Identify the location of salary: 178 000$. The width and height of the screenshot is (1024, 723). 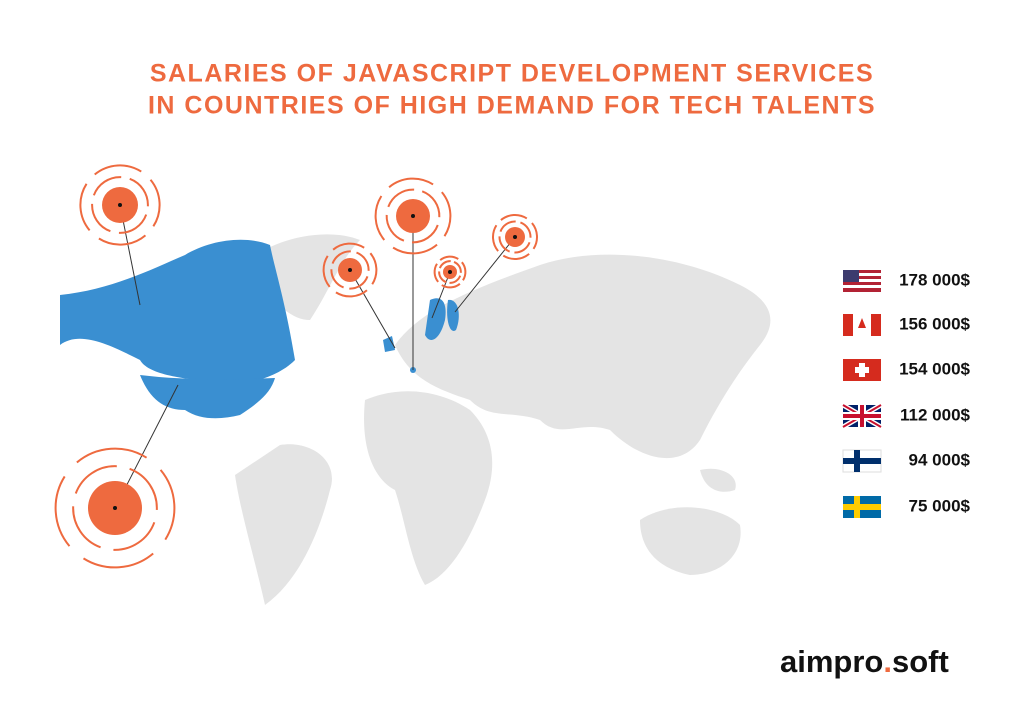
(934, 279).